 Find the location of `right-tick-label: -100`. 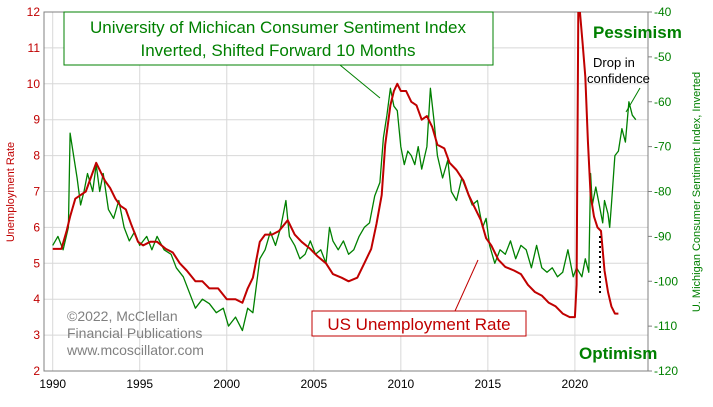

right-tick-label: -100 is located at coordinates (666, 281).